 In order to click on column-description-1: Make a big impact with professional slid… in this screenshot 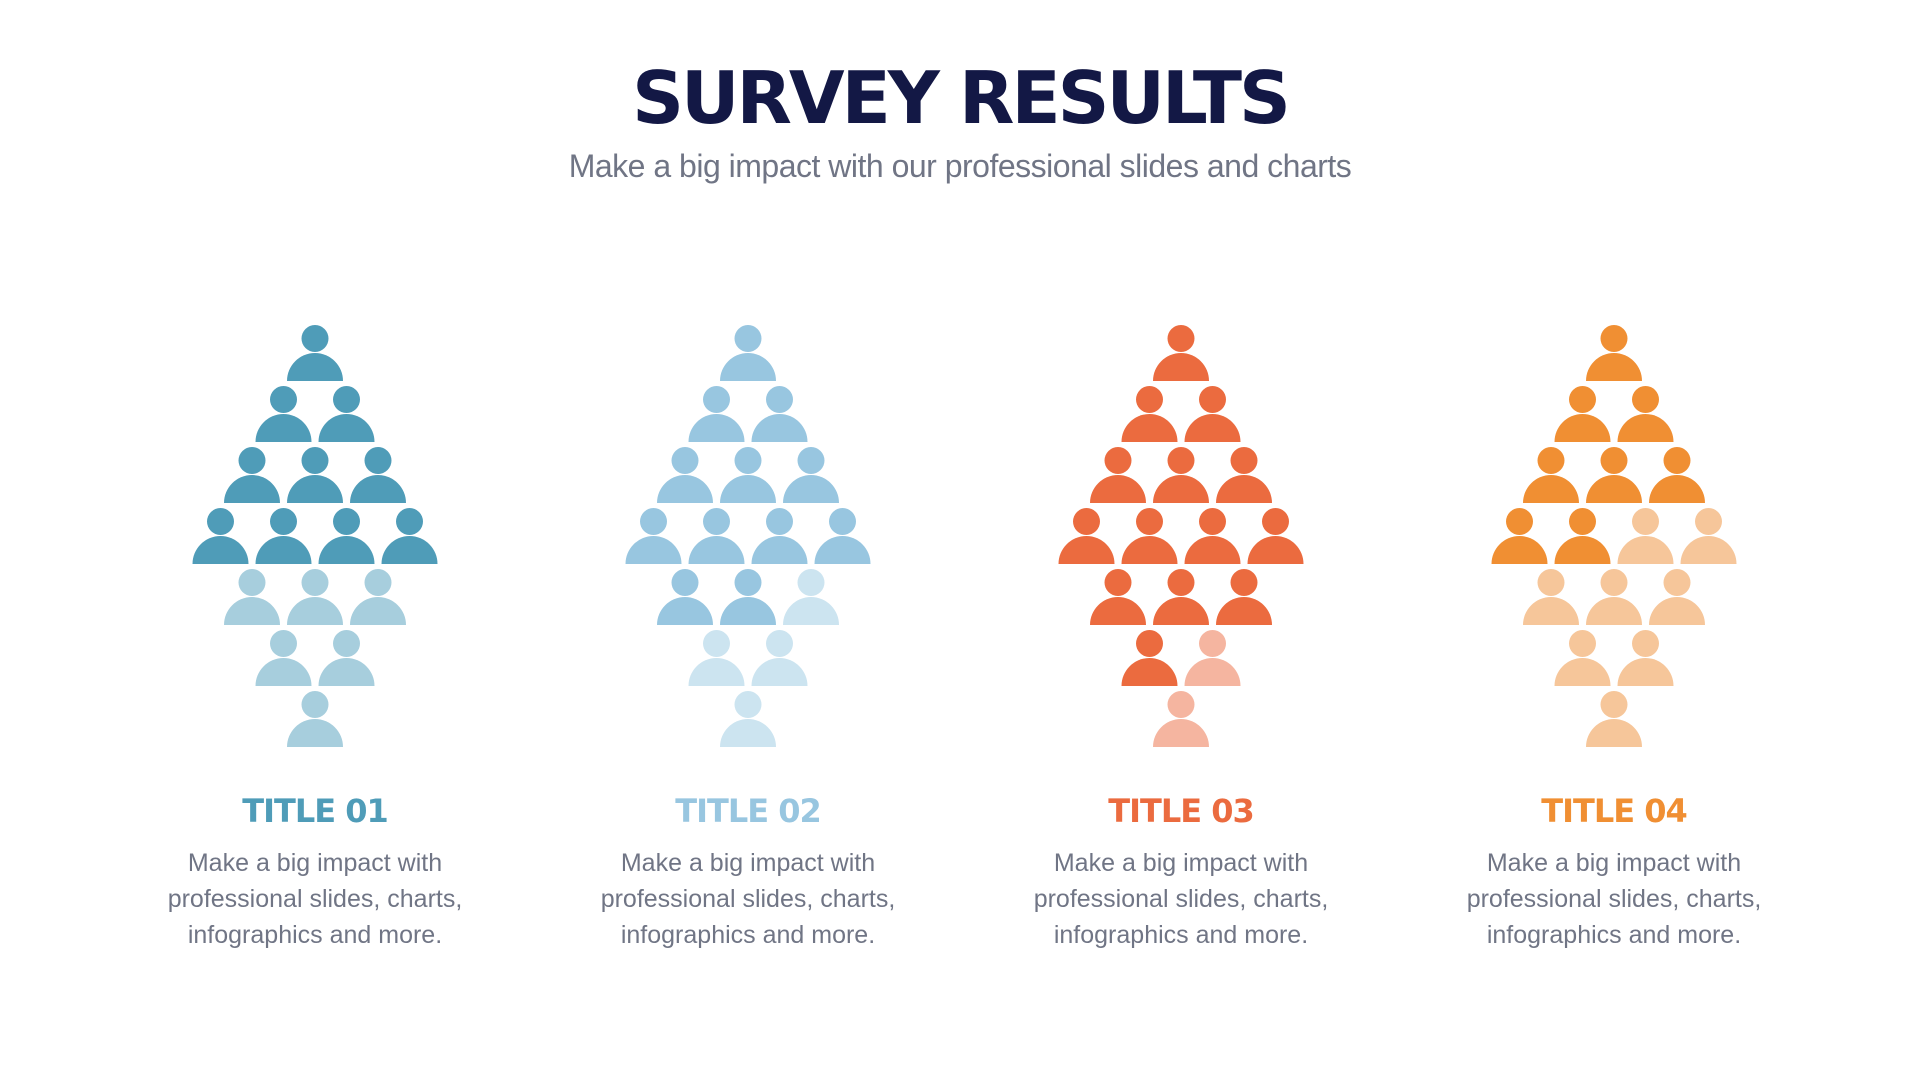, I will do `click(315, 899)`.